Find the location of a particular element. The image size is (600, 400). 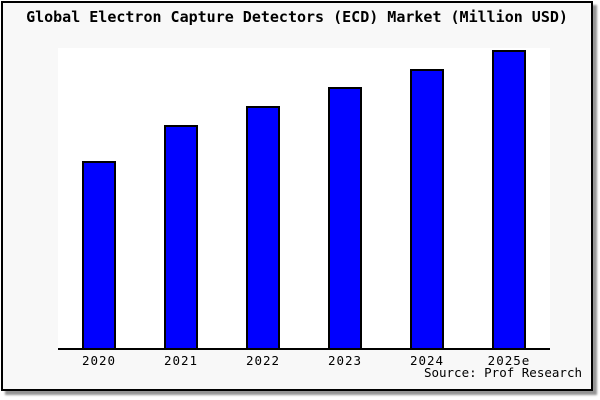

bar-slot-2022 is located at coordinates (263, 198).